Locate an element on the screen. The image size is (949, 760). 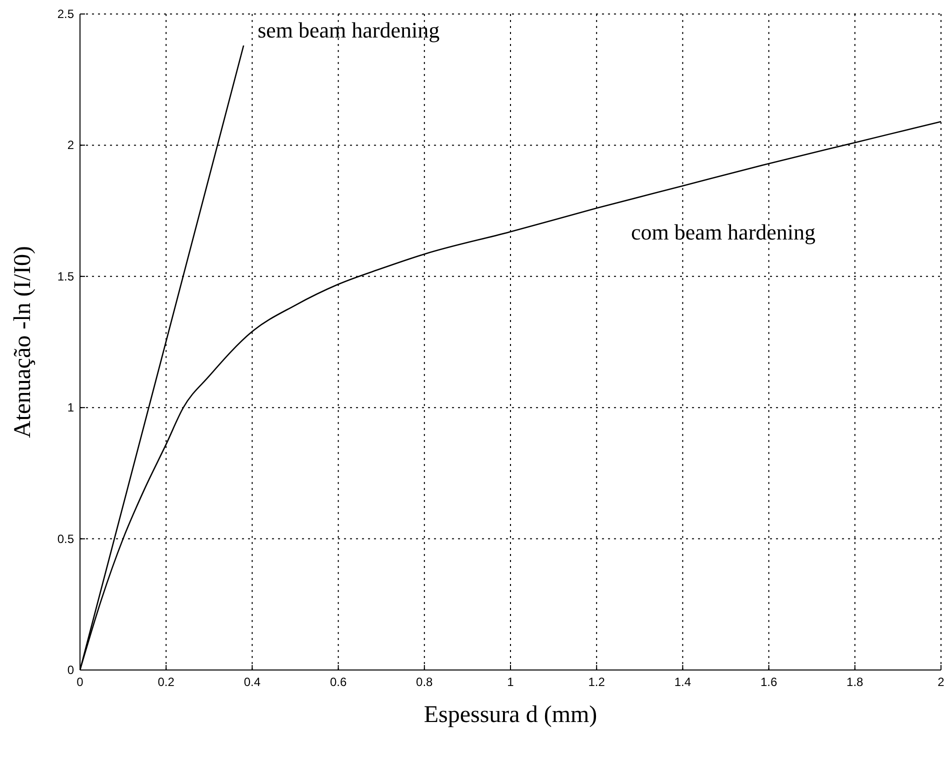
x-tick-label: 0.2 is located at coordinates (166, 682).